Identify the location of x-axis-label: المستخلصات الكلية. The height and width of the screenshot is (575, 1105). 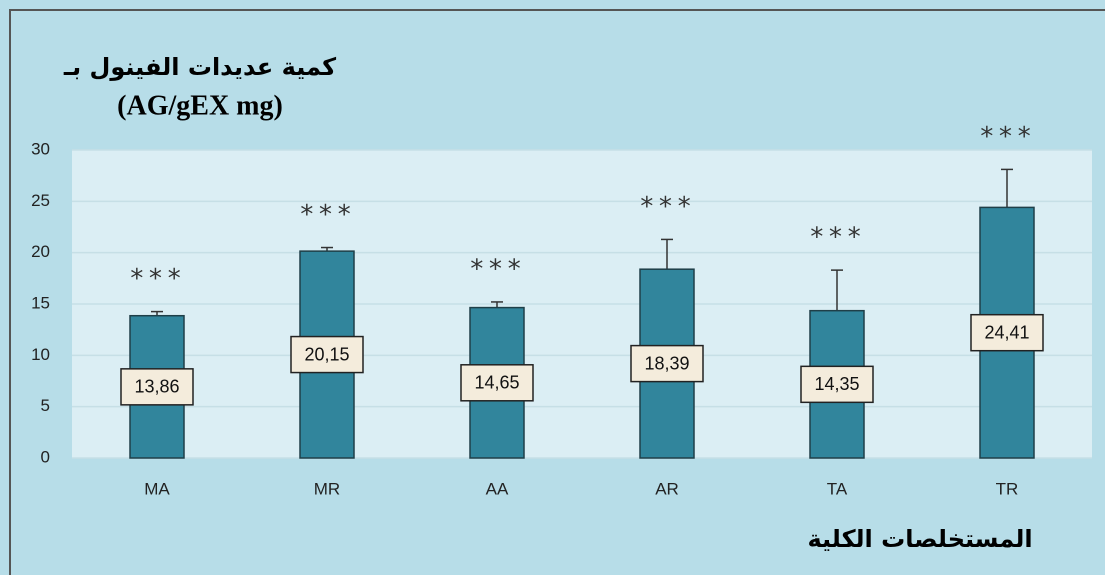
(919, 539).